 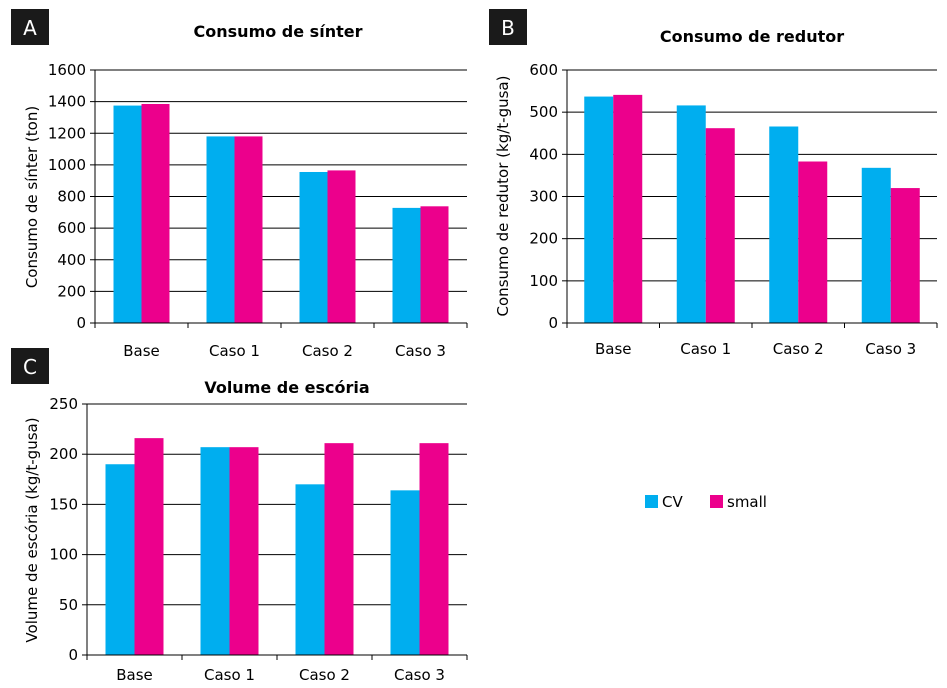 I want to click on panel-b-badge-label: B, so click(x=508, y=28).